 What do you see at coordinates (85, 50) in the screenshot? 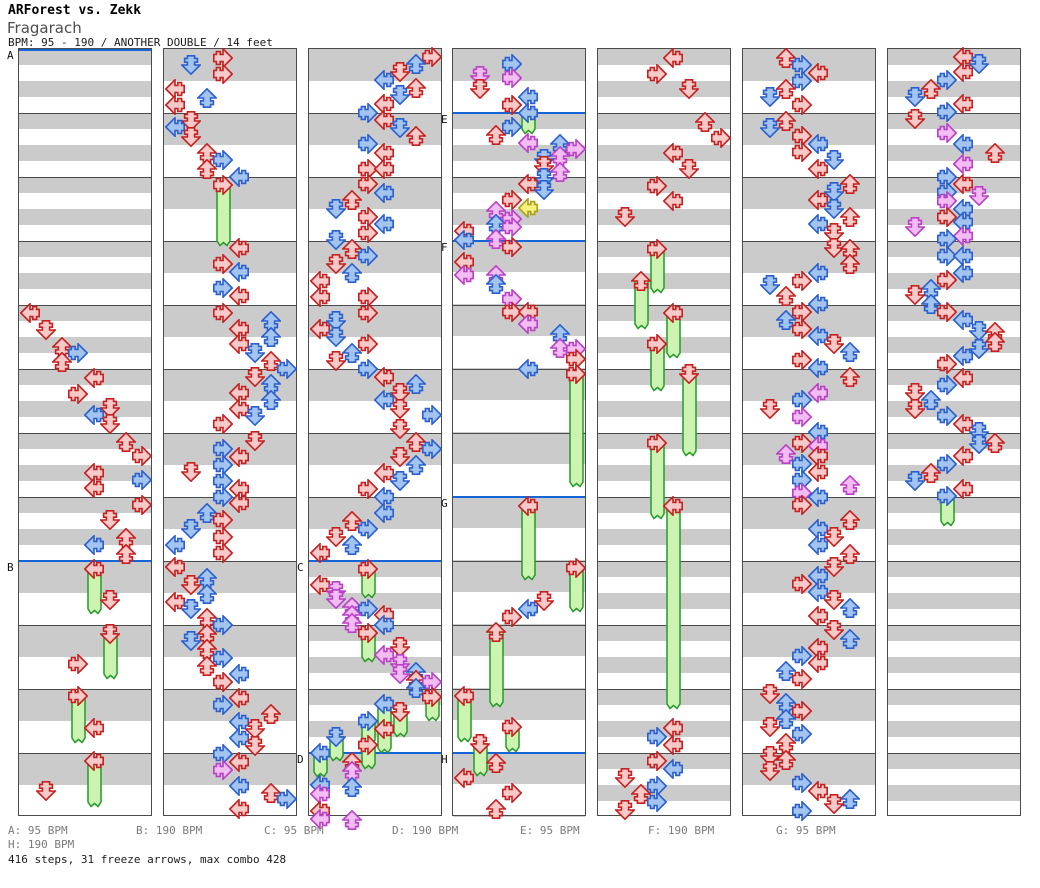
I see `section-line-a` at bounding box center [85, 50].